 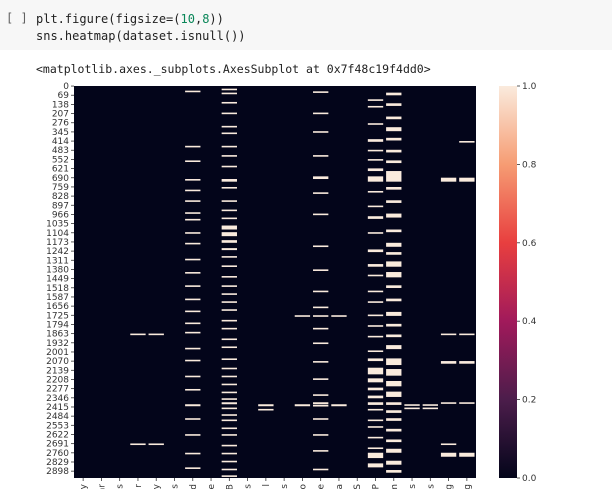 I want to click on colorbar-tick-label: 0.4, so click(x=529, y=322).